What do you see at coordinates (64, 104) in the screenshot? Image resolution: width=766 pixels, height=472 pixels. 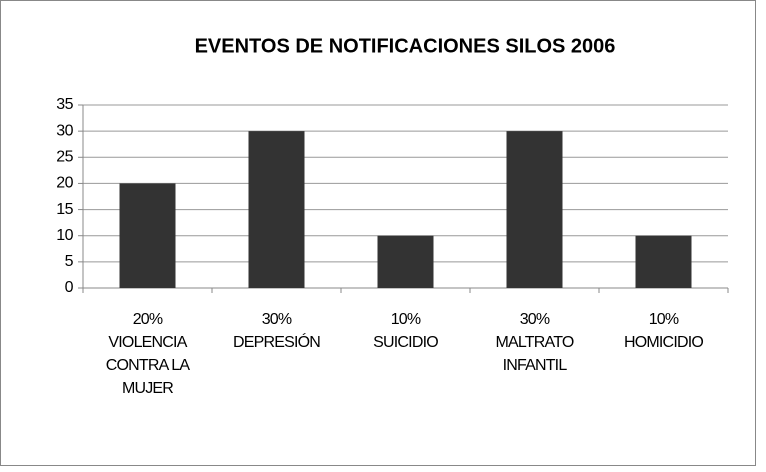 I see `y-tick-label: 35` at bounding box center [64, 104].